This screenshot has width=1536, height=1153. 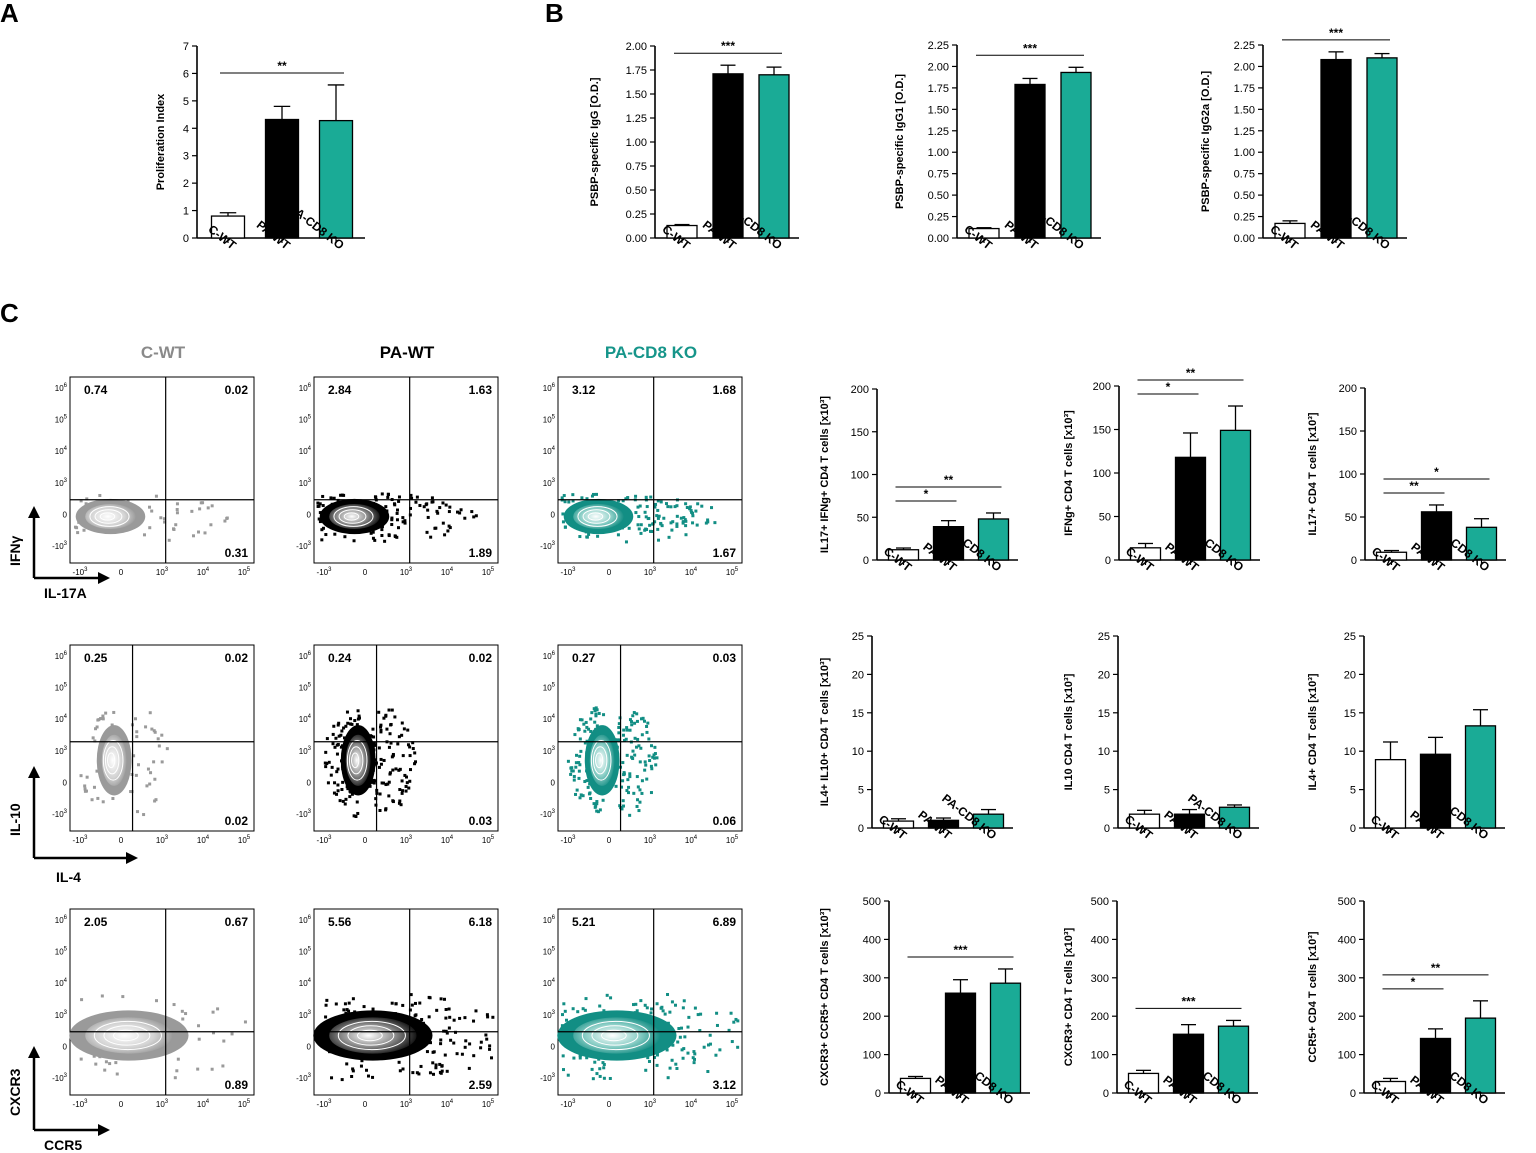 I want to click on quadrant-value-upper-right: 1.68, so click(x=725, y=390).